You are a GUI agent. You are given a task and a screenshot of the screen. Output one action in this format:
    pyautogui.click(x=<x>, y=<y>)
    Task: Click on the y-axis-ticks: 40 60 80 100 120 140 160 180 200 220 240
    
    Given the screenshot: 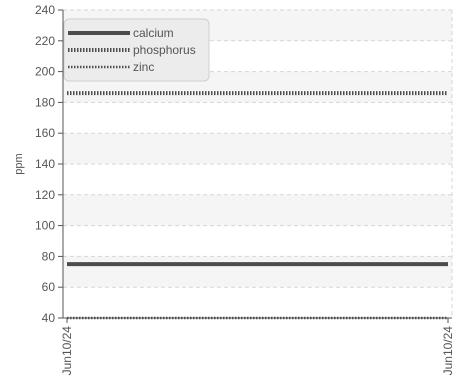 What is the action you would take?
    pyautogui.click(x=49, y=164)
    